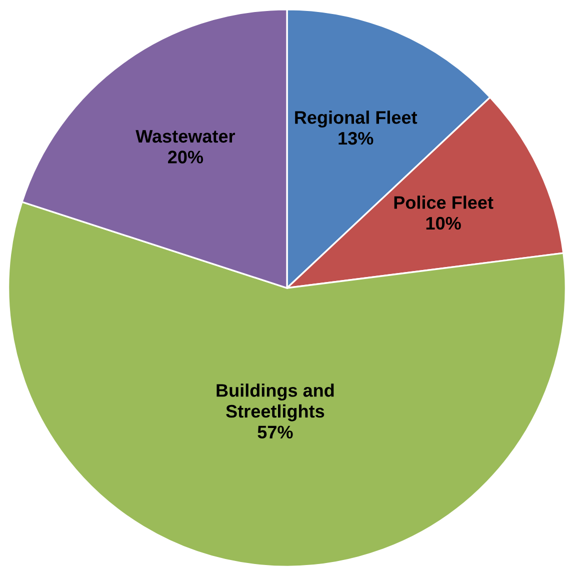  I want to click on slice-label: Regional Fleet, so click(356, 119).